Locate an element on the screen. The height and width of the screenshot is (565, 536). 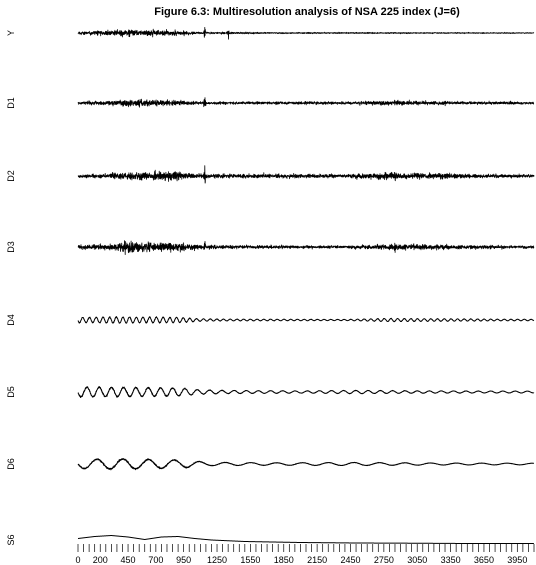
x-tick-label: 3050 is located at coordinates (417, 560).